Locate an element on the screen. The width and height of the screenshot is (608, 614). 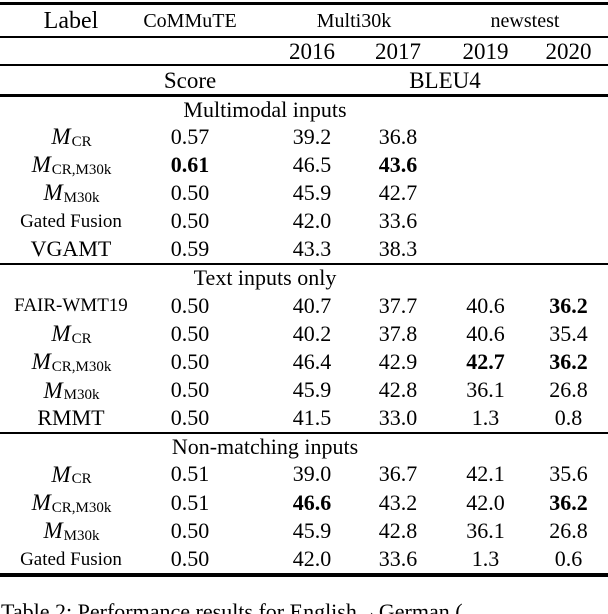
value-cell: 42.0 is located at coordinates (312, 559).